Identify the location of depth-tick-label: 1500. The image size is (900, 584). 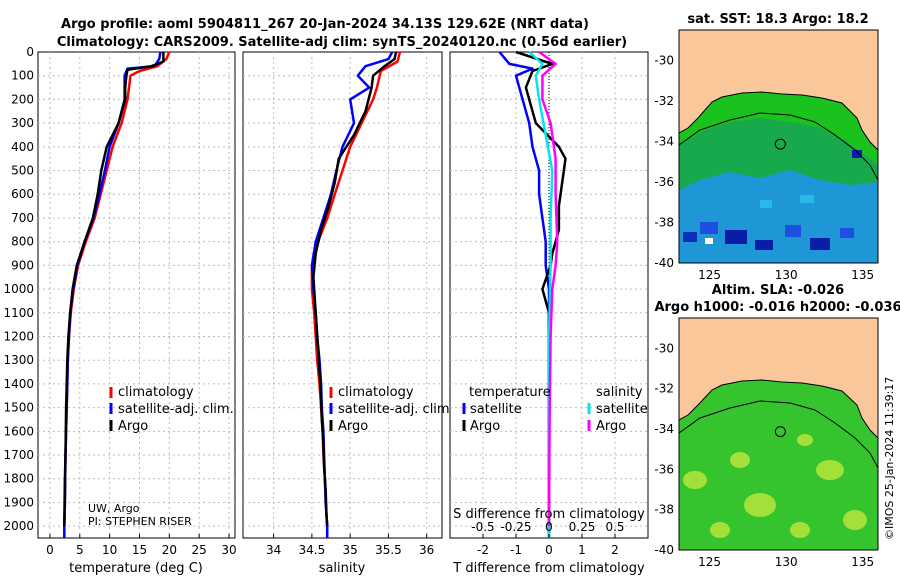
(18, 408).